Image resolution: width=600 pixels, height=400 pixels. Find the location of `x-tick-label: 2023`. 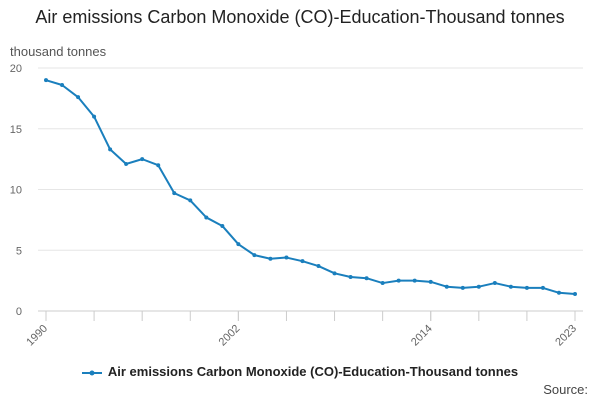

x-tick-label: 2023 is located at coordinates (566, 336).